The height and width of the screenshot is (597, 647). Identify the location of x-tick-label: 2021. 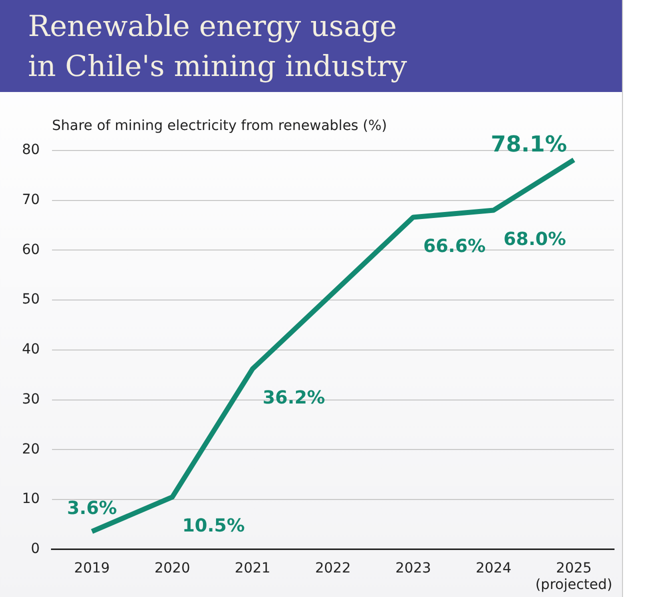
(252, 568).